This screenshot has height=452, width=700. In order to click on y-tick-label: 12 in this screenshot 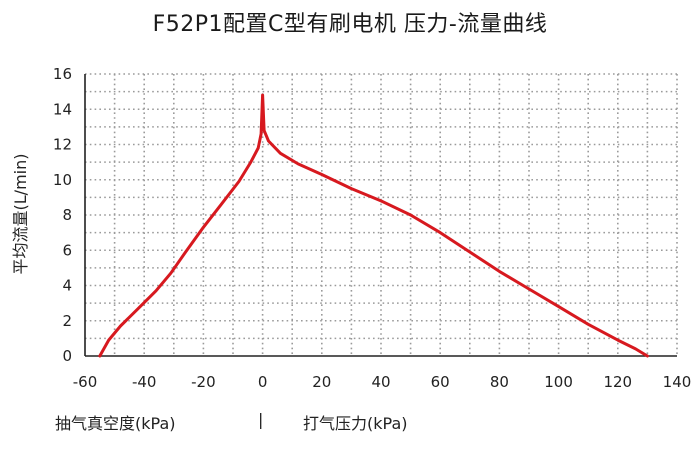, I will do `click(62, 145)`.